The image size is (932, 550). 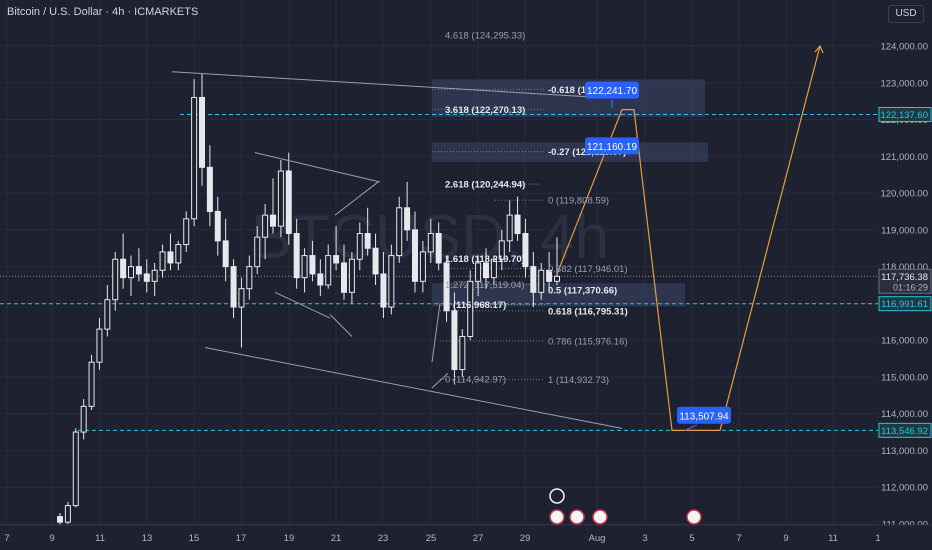 I want to click on time-axis-tick: 27, so click(x=478, y=538).